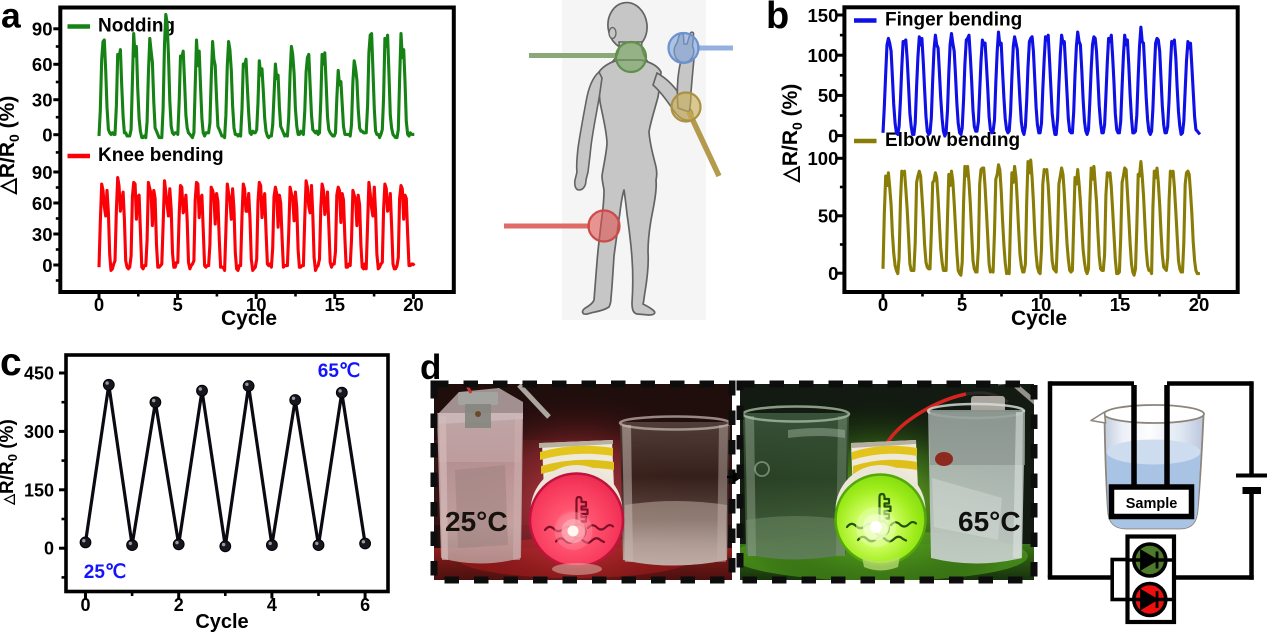 The height and width of the screenshot is (632, 1268). I want to click on svg-text: a, so click(11, 17).